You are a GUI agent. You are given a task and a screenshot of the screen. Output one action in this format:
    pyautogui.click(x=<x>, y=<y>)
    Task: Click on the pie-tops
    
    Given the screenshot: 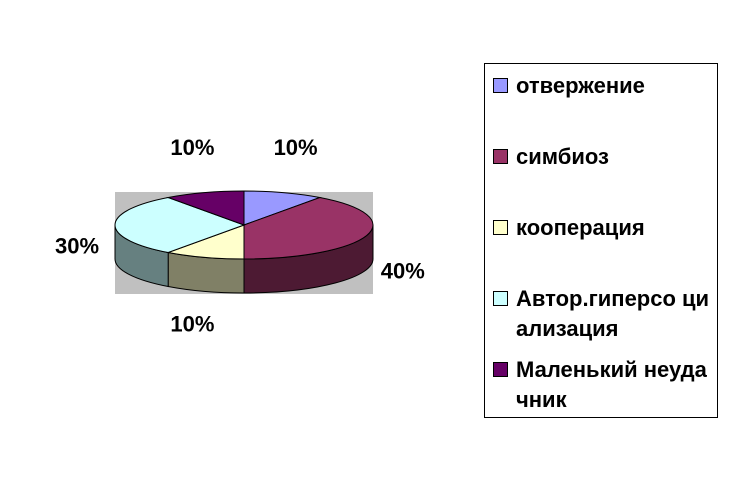 What is the action you would take?
    pyautogui.click(x=244, y=225)
    